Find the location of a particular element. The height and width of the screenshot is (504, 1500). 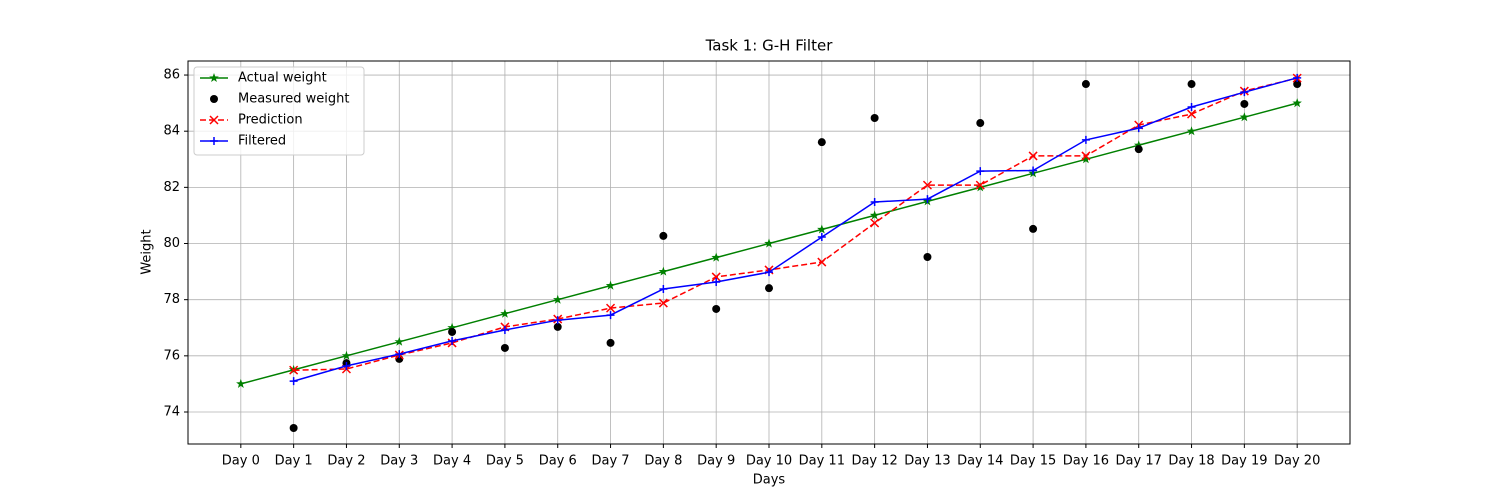

x-tick-label: Day 5 is located at coordinates (505, 461).